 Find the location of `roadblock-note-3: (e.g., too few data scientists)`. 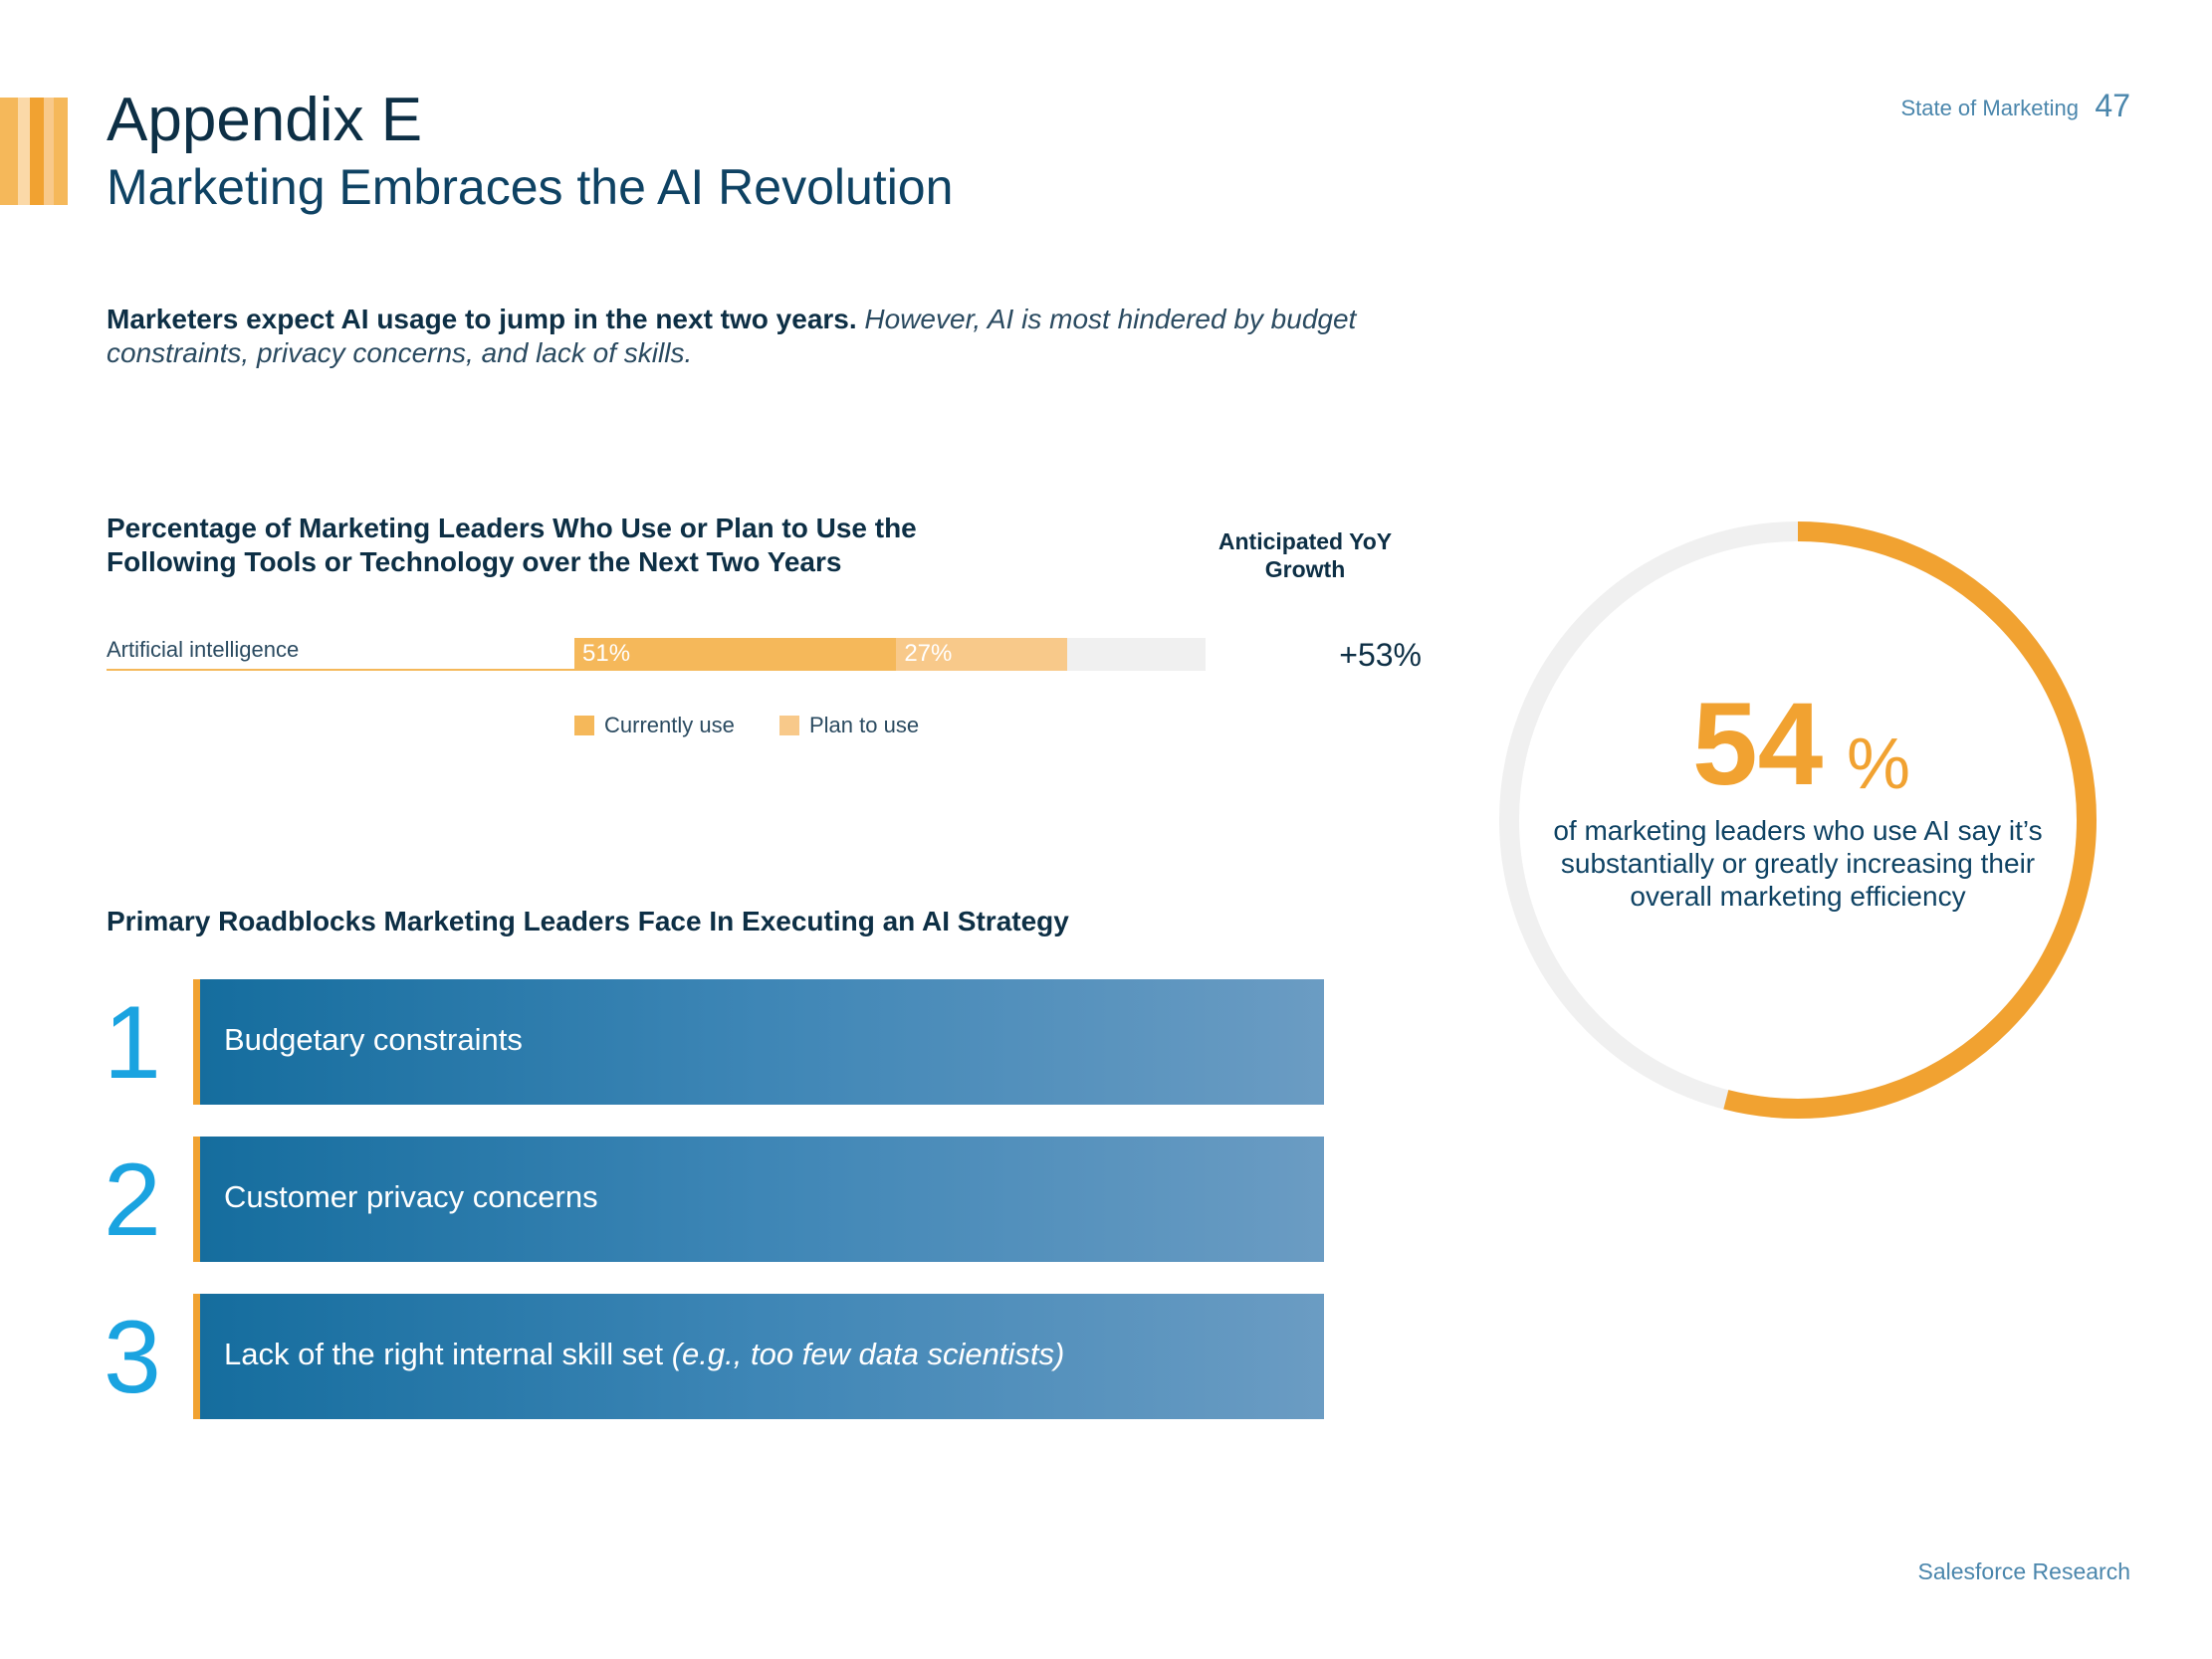

roadblock-note-3: (e.g., too few data scientists) is located at coordinates (868, 1354).